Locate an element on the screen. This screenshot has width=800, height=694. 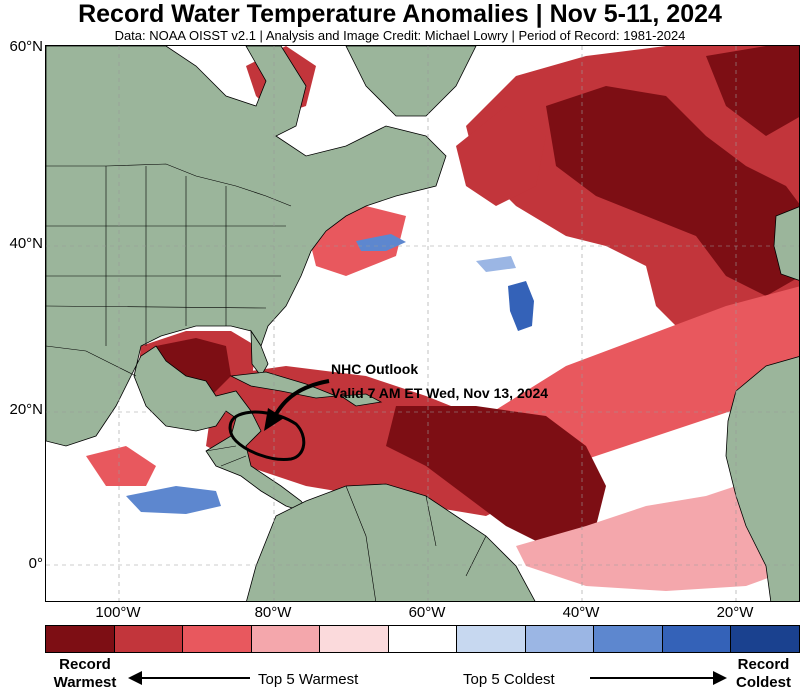
record-warm-central-atlantic is located at coordinates (496, 476).